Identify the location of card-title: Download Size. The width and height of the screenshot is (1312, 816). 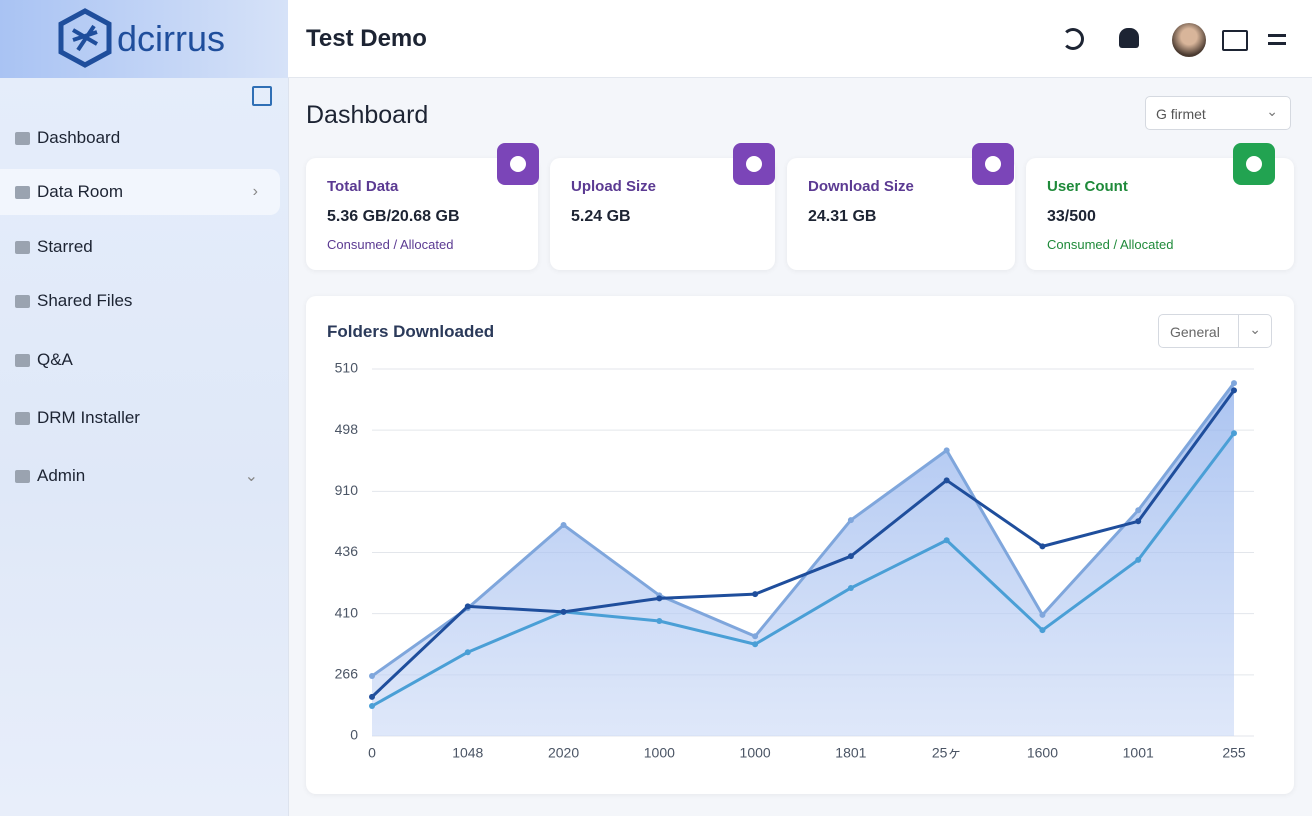
(861, 186).